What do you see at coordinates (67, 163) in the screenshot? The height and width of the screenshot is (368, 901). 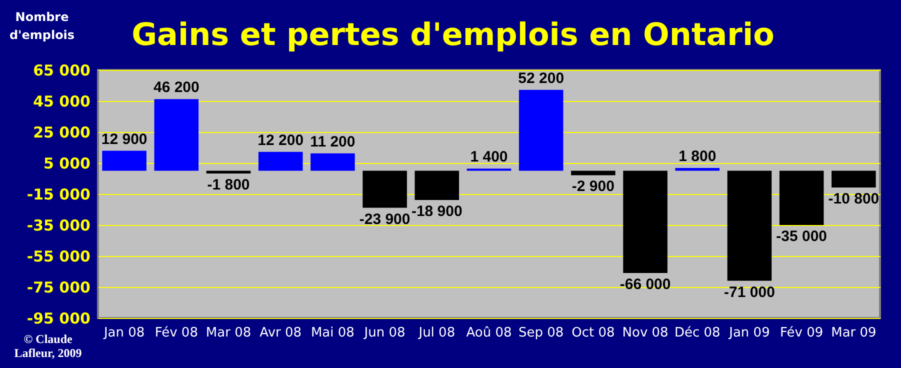 I see `y-tick-label: 5 000` at bounding box center [67, 163].